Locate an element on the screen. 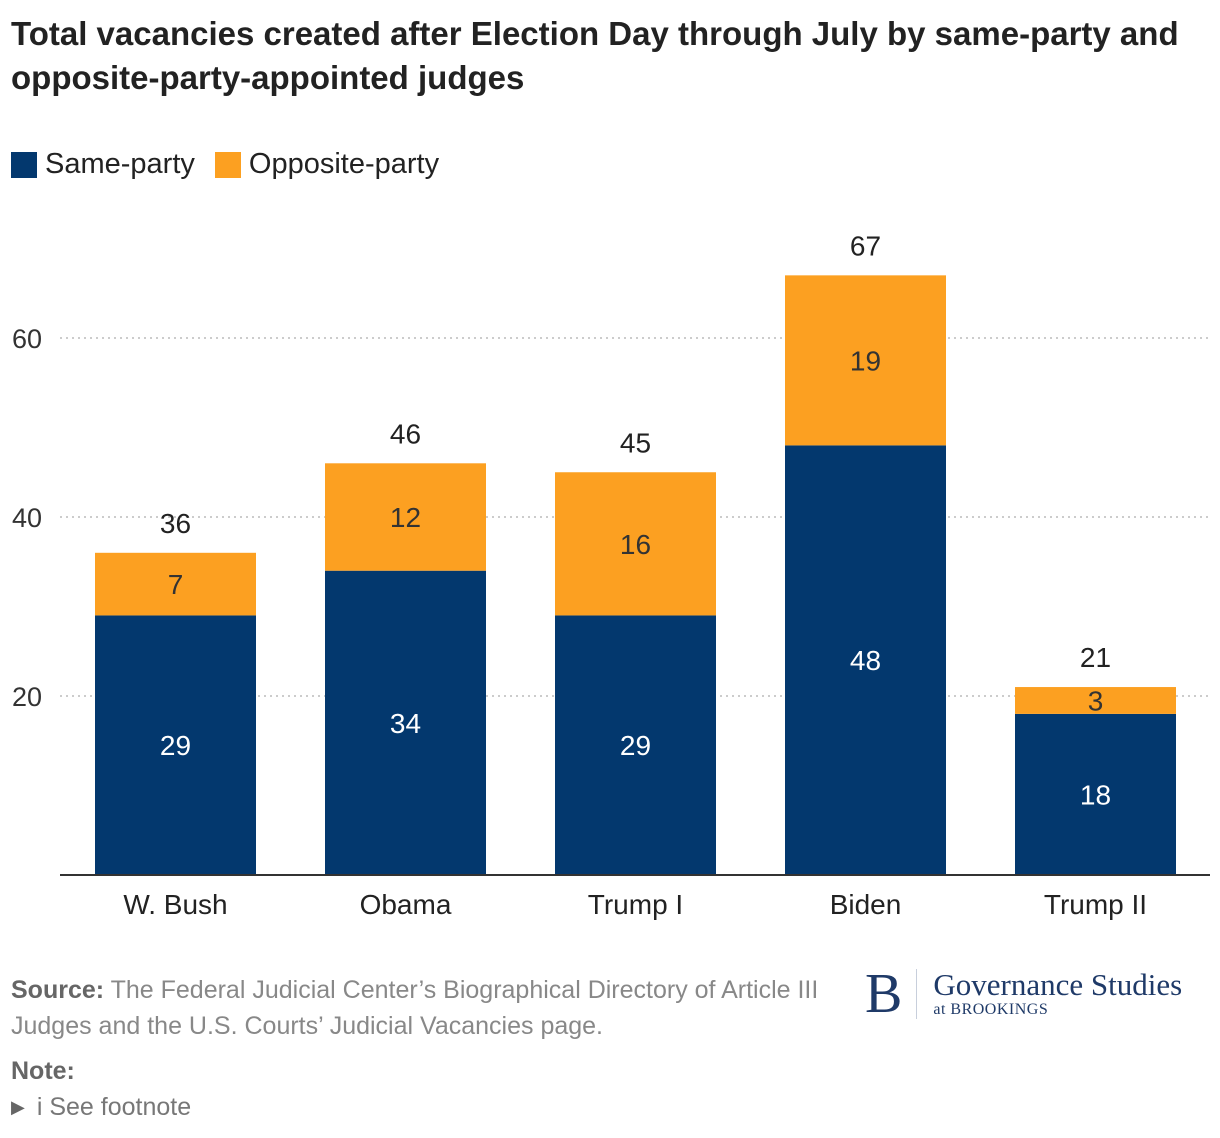 This screenshot has width=1220, height=1138. data-label: 7 is located at coordinates (176, 584).